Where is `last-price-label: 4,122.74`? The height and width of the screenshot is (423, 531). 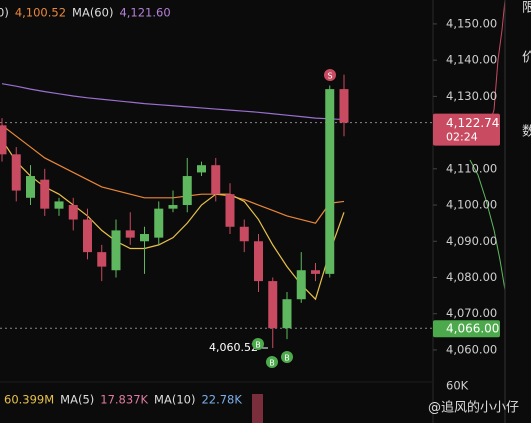
last-price-label: 4,122.74 is located at coordinates (472, 123).